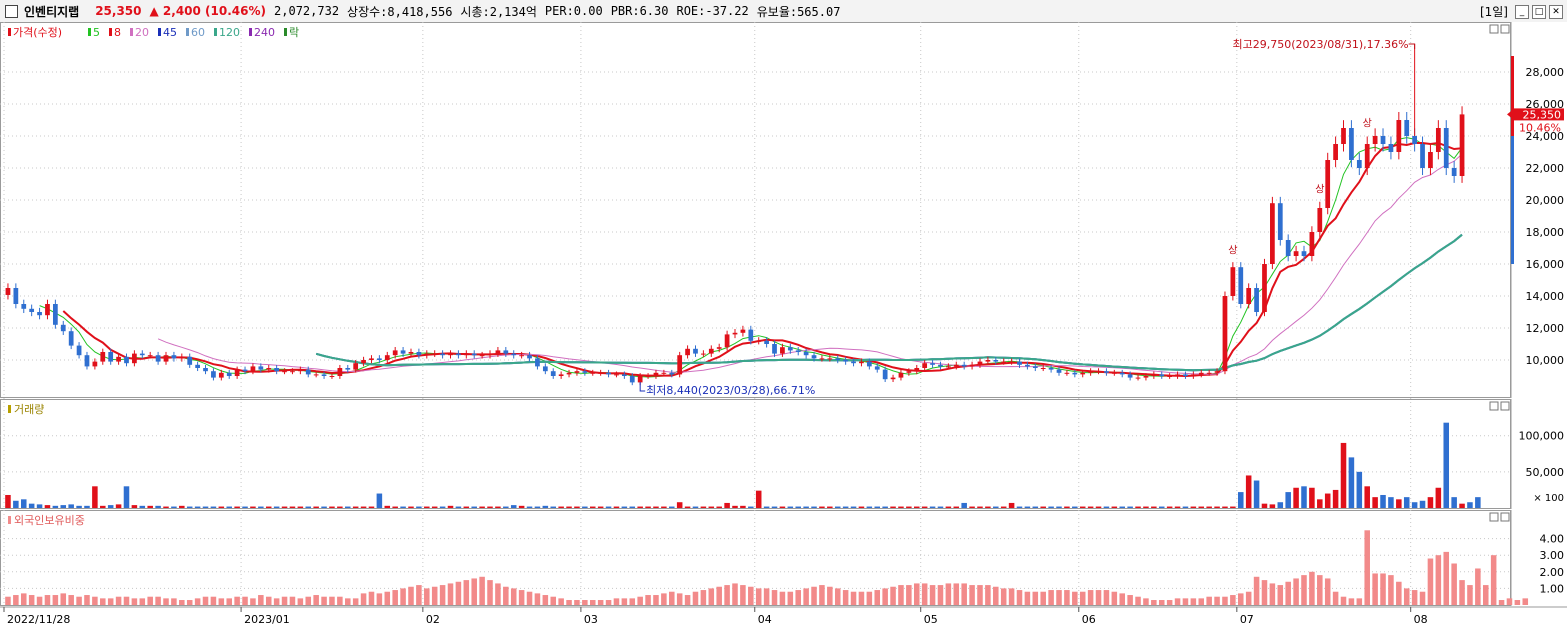 The height and width of the screenshot is (630, 1567). I want to click on panel-minimize-button, so click(1494, 29).